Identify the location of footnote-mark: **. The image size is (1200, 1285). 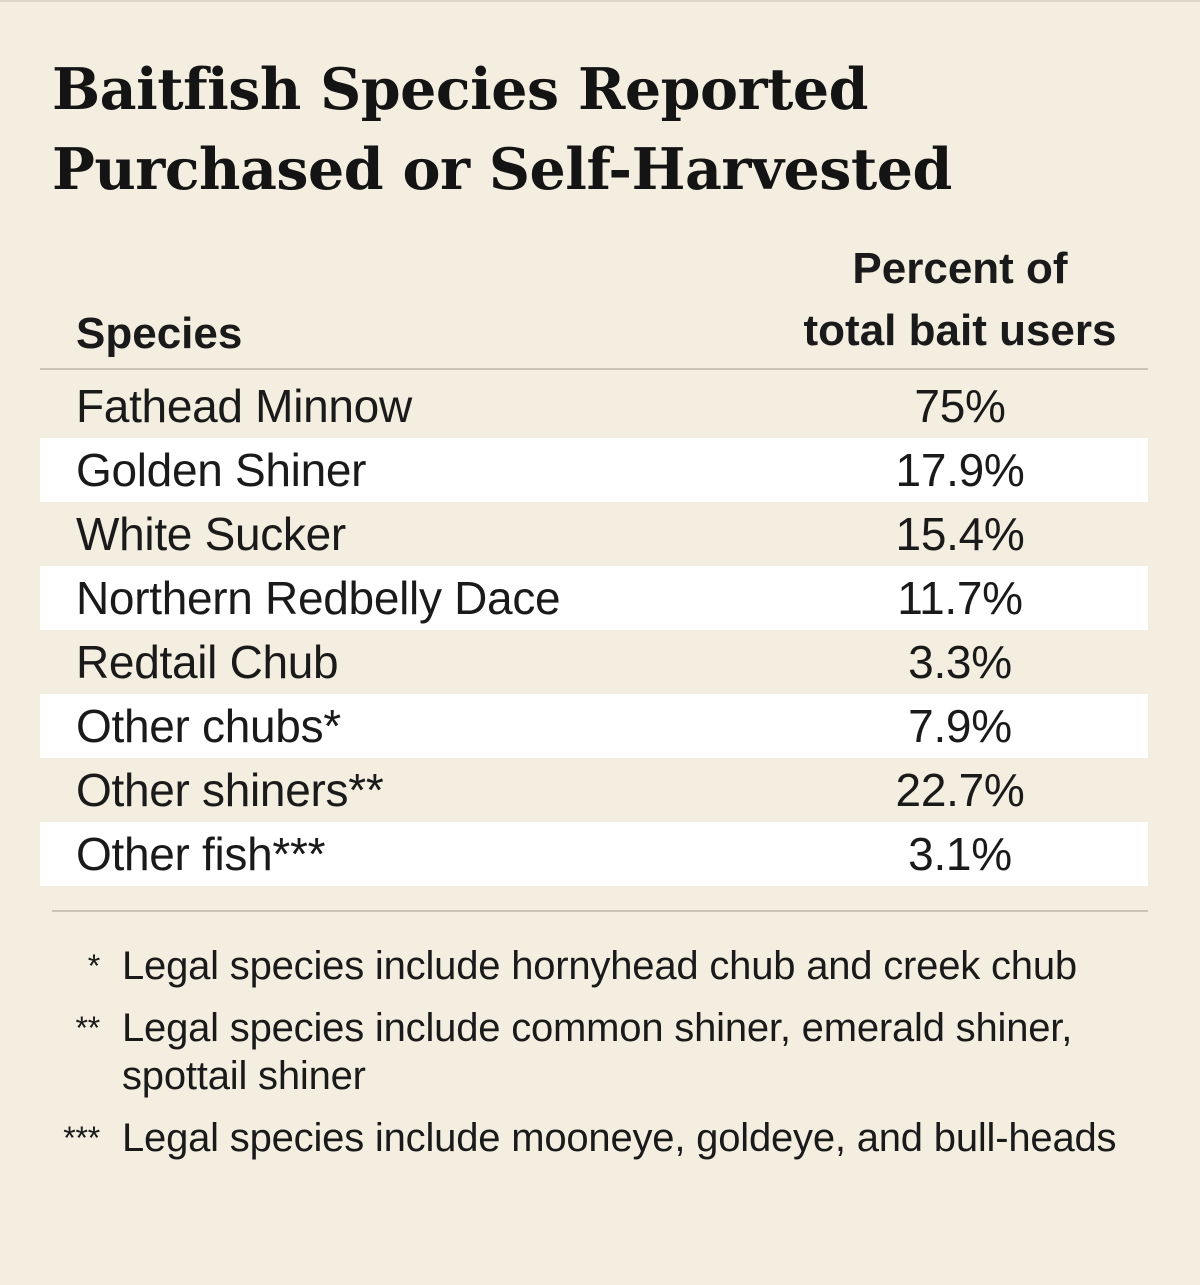
(87, 1028).